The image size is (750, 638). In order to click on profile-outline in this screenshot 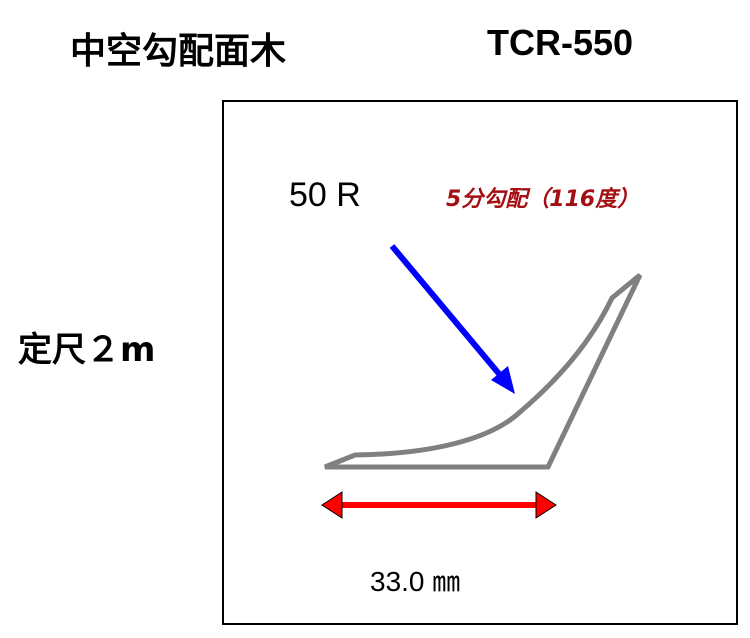, I will do `click(483, 371)`.